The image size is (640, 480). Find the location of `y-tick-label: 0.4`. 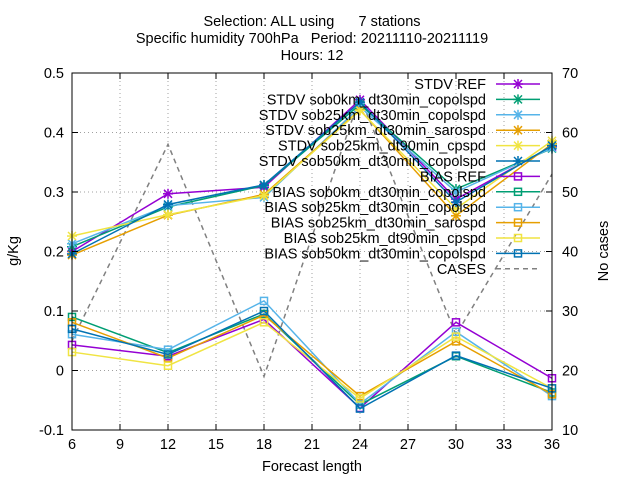

y-tick-label: 0.4 is located at coordinates (54, 134).